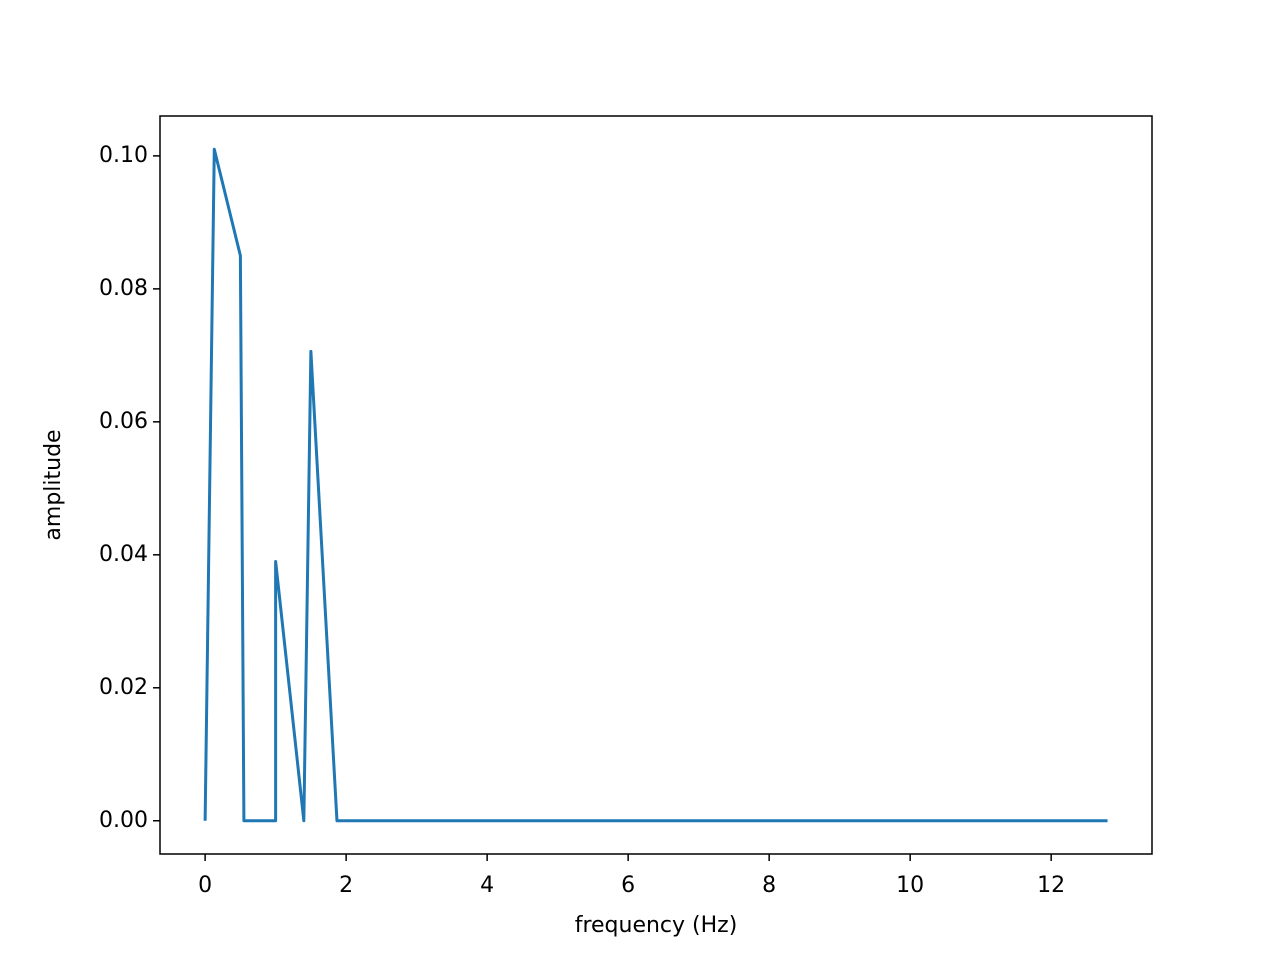 This screenshot has height=960, width=1280. Describe the element at coordinates (656, 925) in the screenshot. I see `x-axis-label: frequency (Hz)` at that location.